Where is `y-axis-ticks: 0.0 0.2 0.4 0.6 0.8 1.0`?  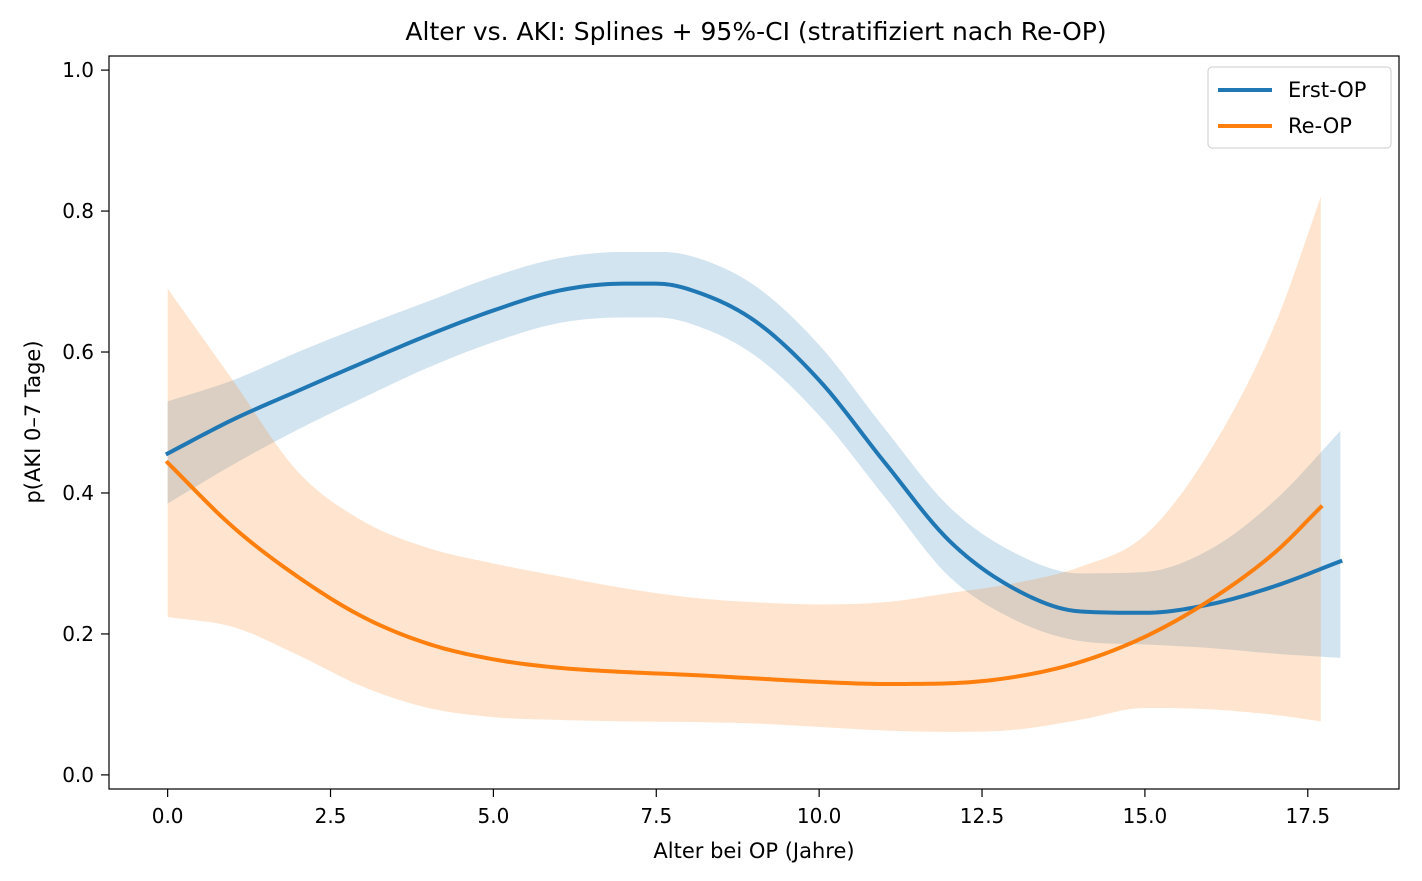 y-axis-ticks: 0.0 0.2 0.4 0.6 0.8 1.0 is located at coordinates (85, 422).